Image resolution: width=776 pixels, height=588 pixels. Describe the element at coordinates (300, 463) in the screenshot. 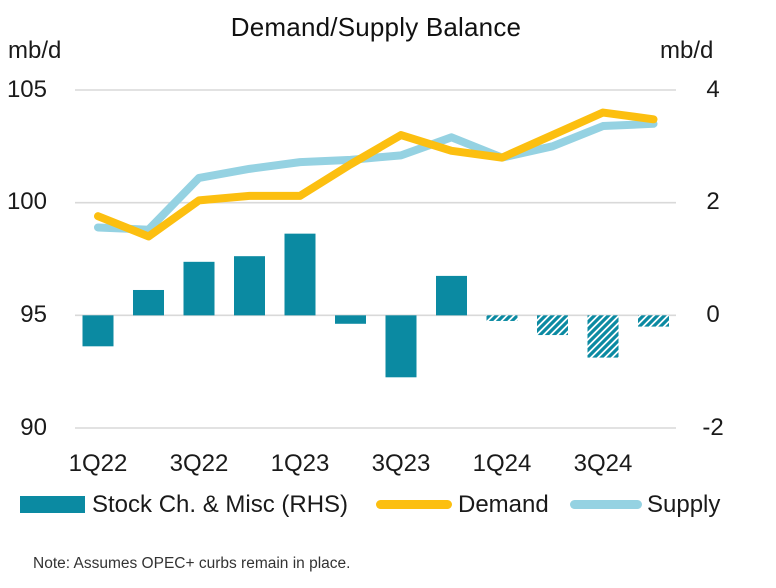

I see `x-axis-tick-1q23: 1Q23` at that location.